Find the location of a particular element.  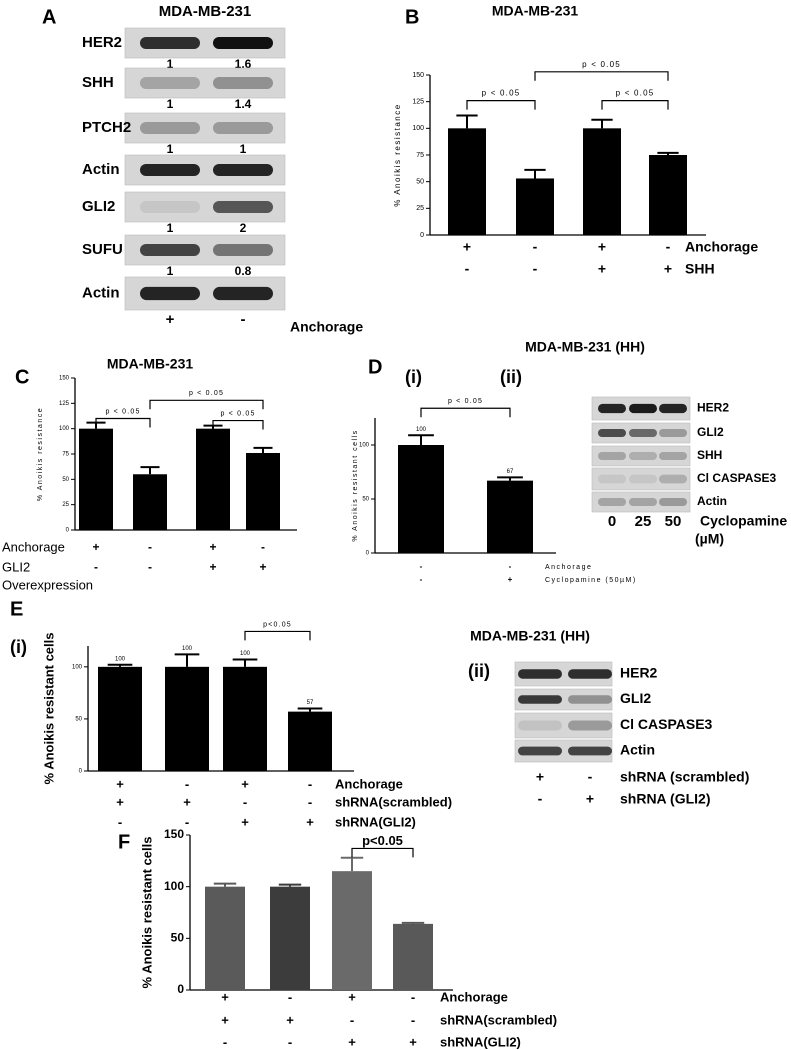

lane-row-label: Cyclopamine is located at coordinates (743, 521).